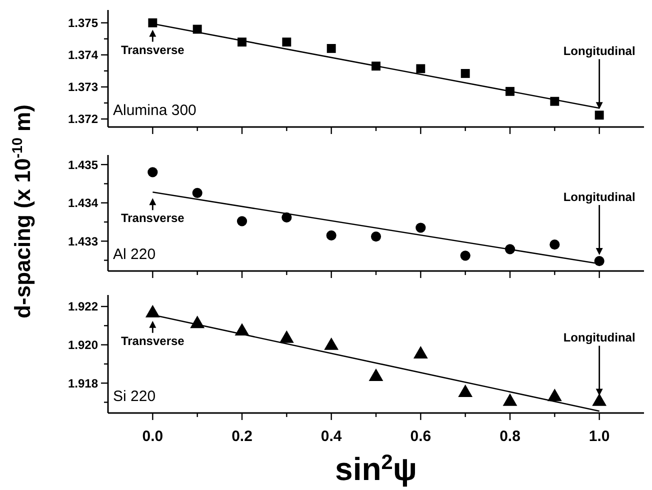  I want to click on y-tick-label: 1.433, so click(83, 241).